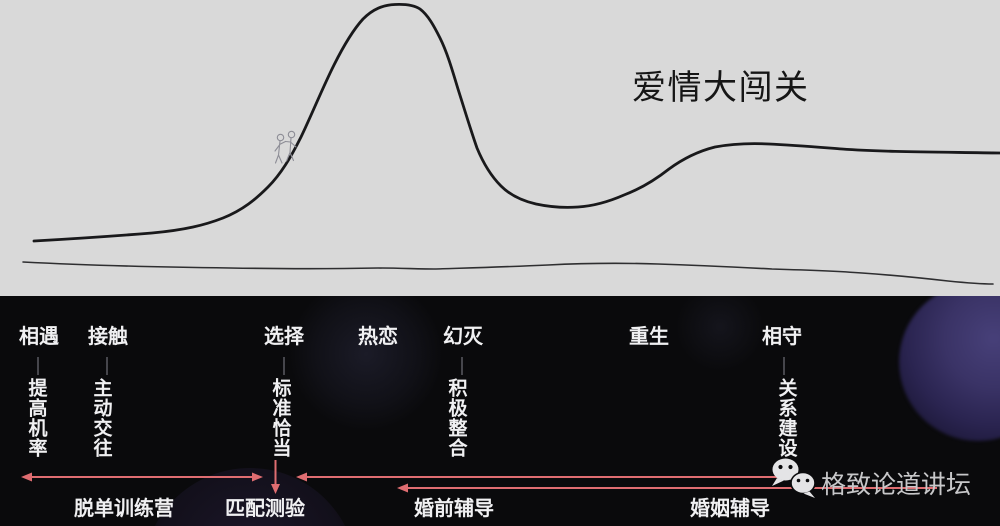 The height and width of the screenshot is (526, 1000). Describe the element at coordinates (454, 509) in the screenshot. I see `program-premarital: 婚前辅导` at that location.